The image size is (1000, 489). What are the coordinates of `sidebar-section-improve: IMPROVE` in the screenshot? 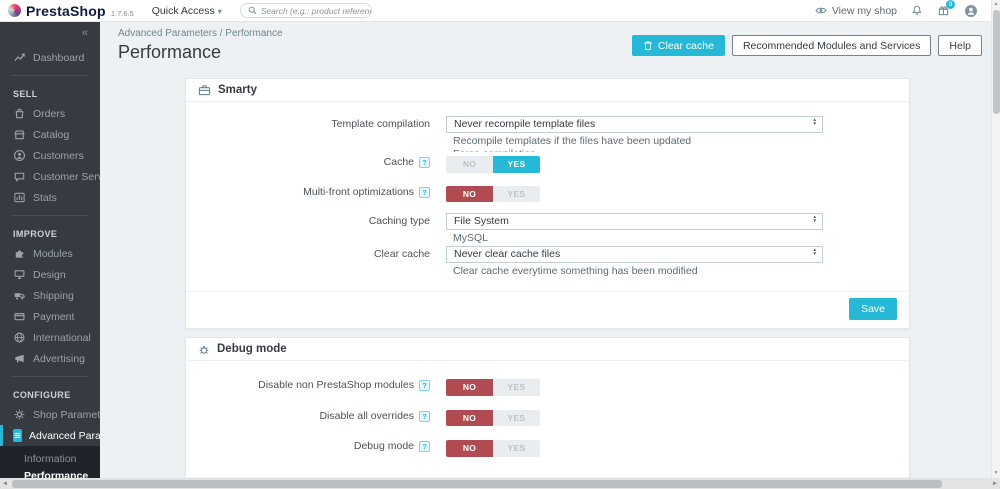 It's located at (35, 234).